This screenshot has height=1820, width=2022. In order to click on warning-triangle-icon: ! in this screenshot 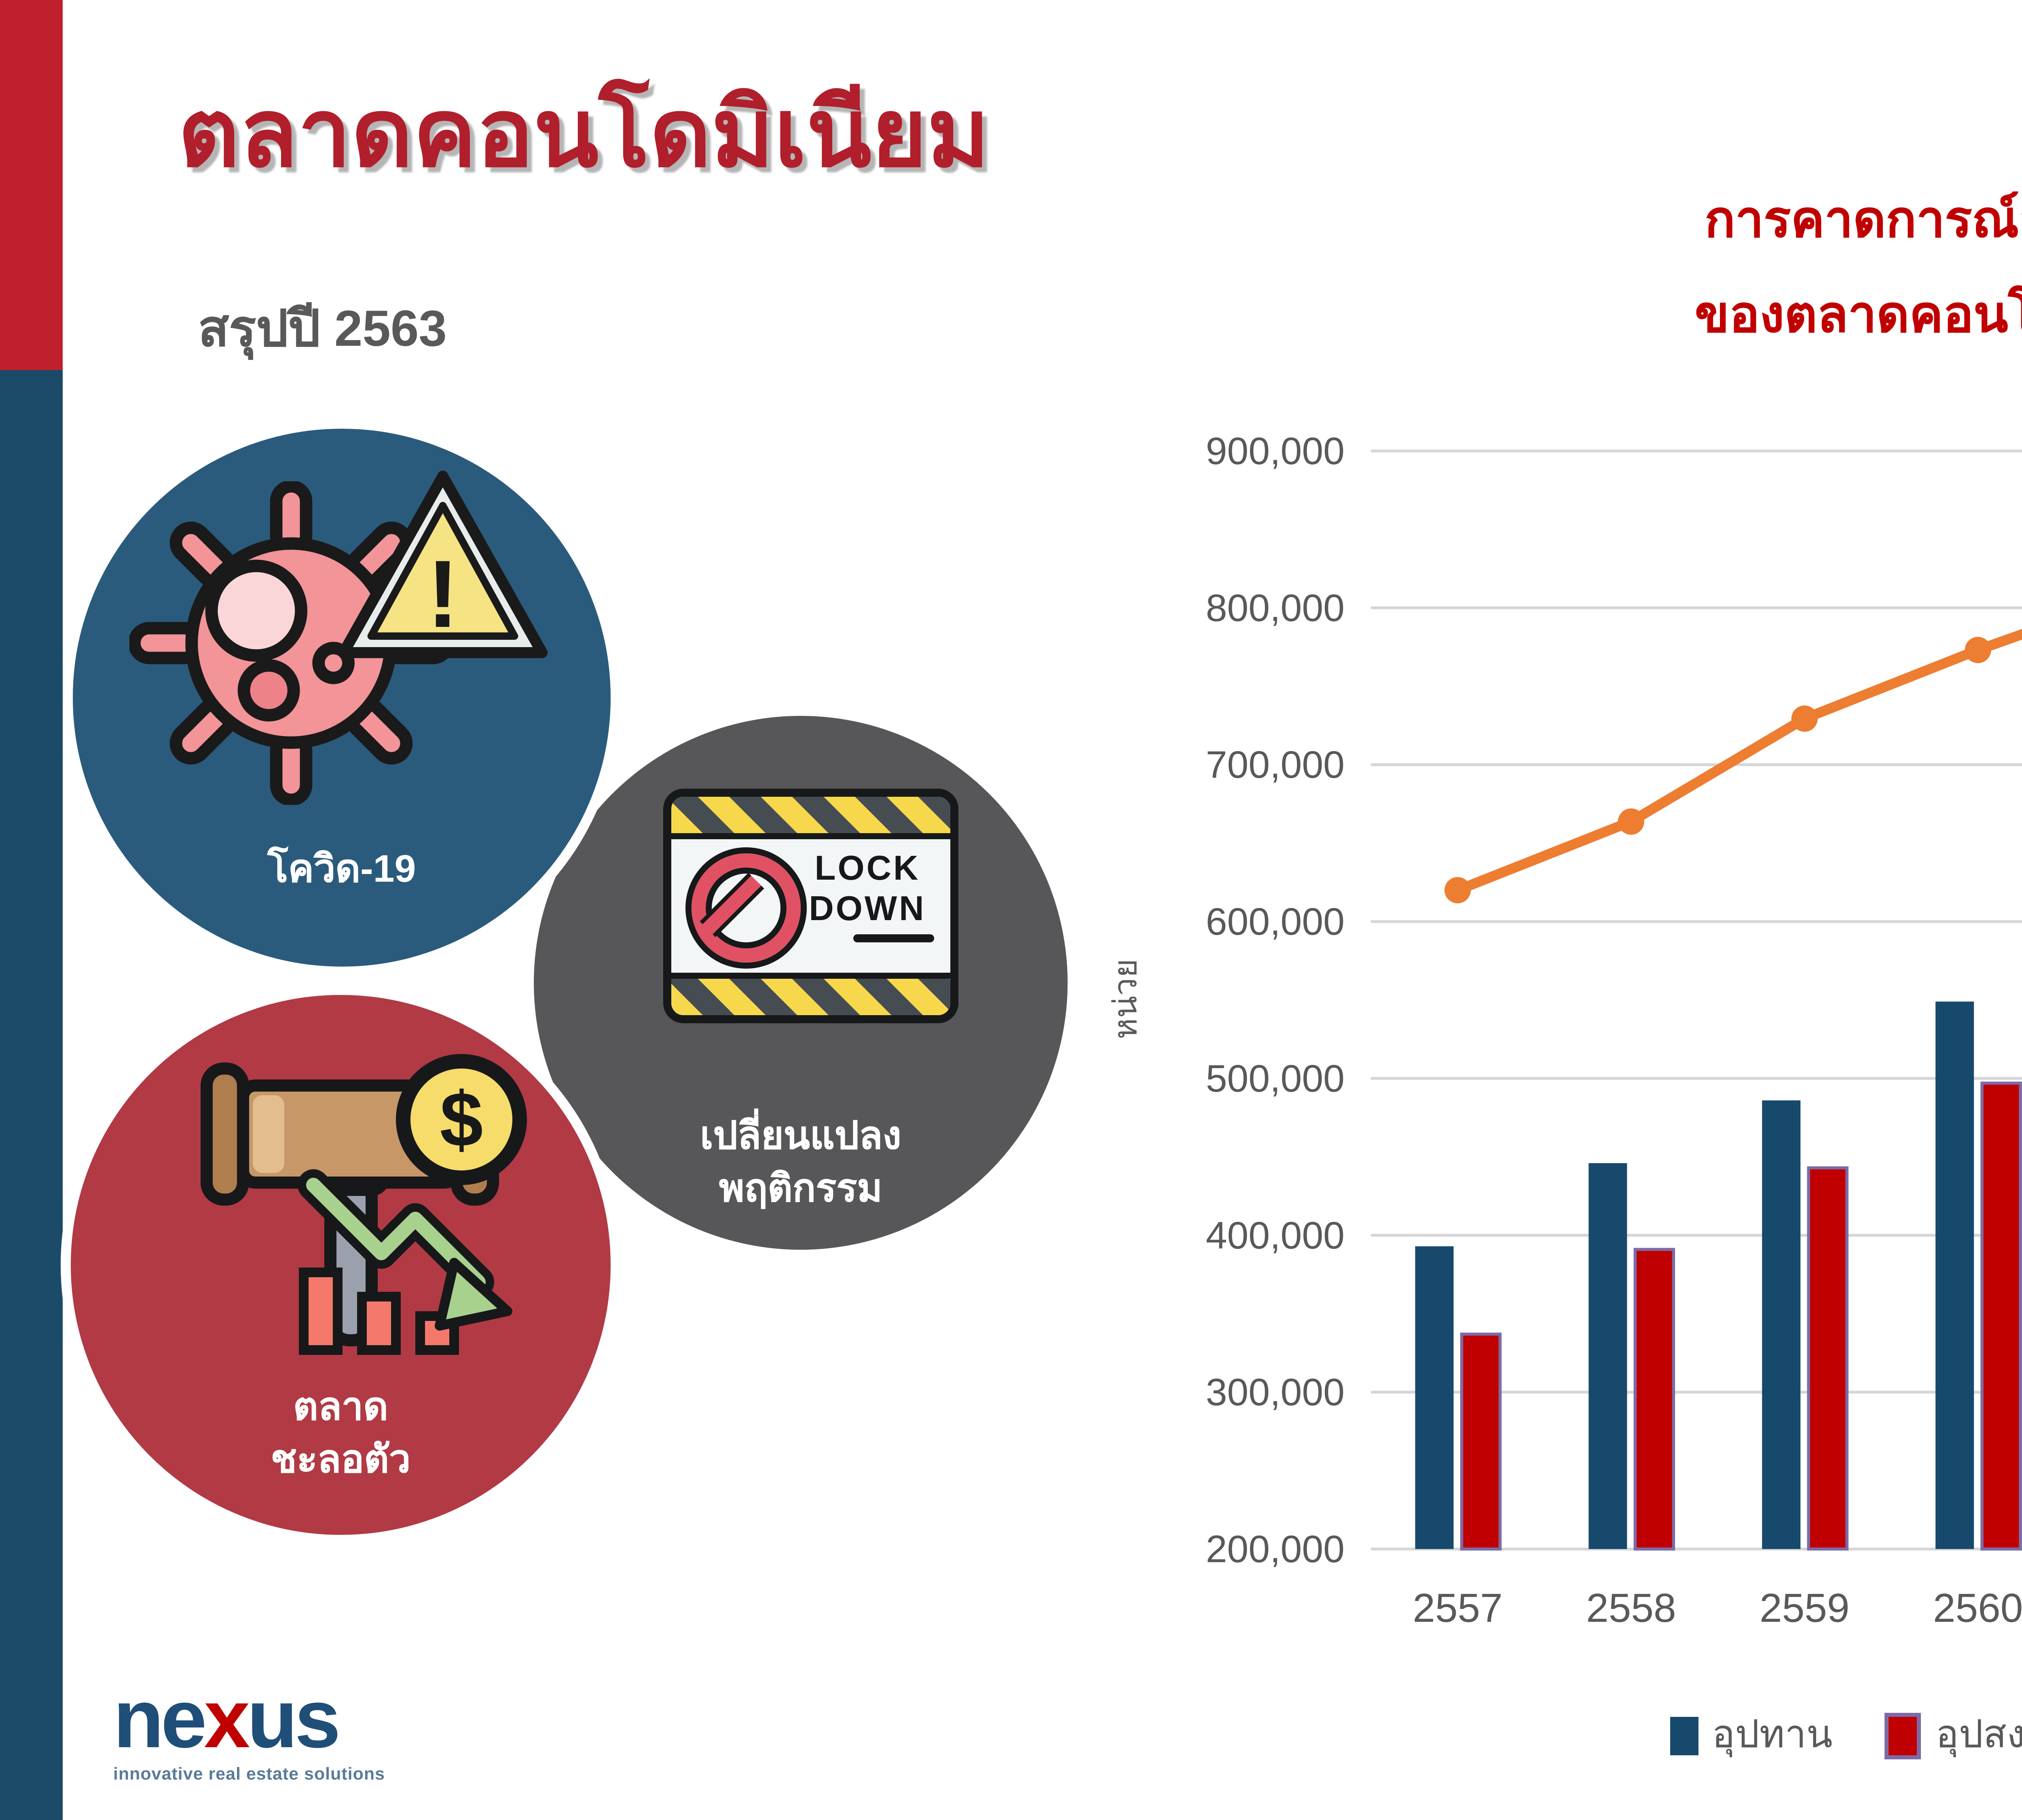, I will do `click(443, 564)`.